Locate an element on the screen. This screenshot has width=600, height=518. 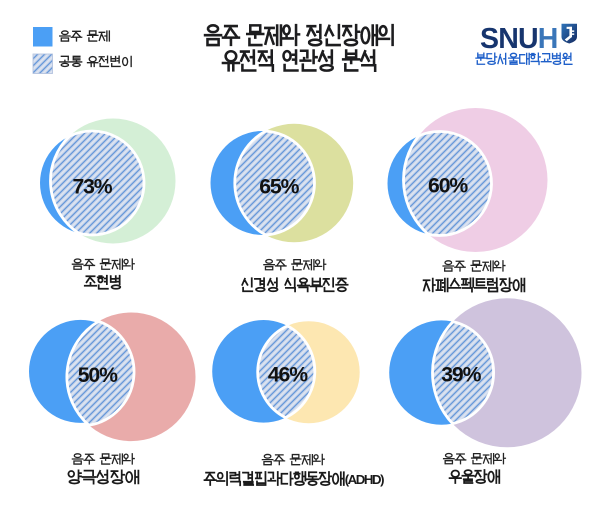
svg-text: 39% is located at coordinates (461, 375).